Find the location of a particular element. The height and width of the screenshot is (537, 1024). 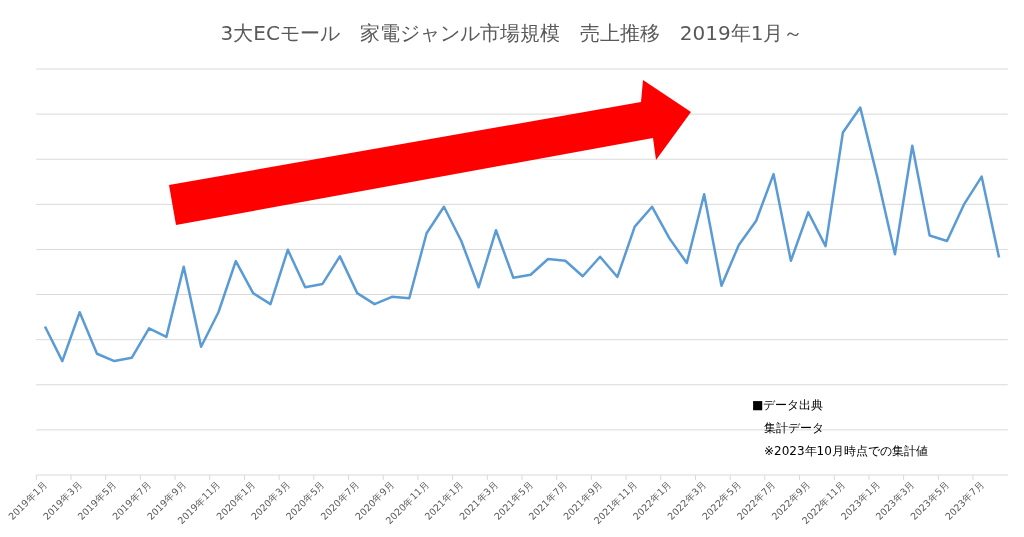

annotation: ■データ出典 is located at coordinates (788, 405).